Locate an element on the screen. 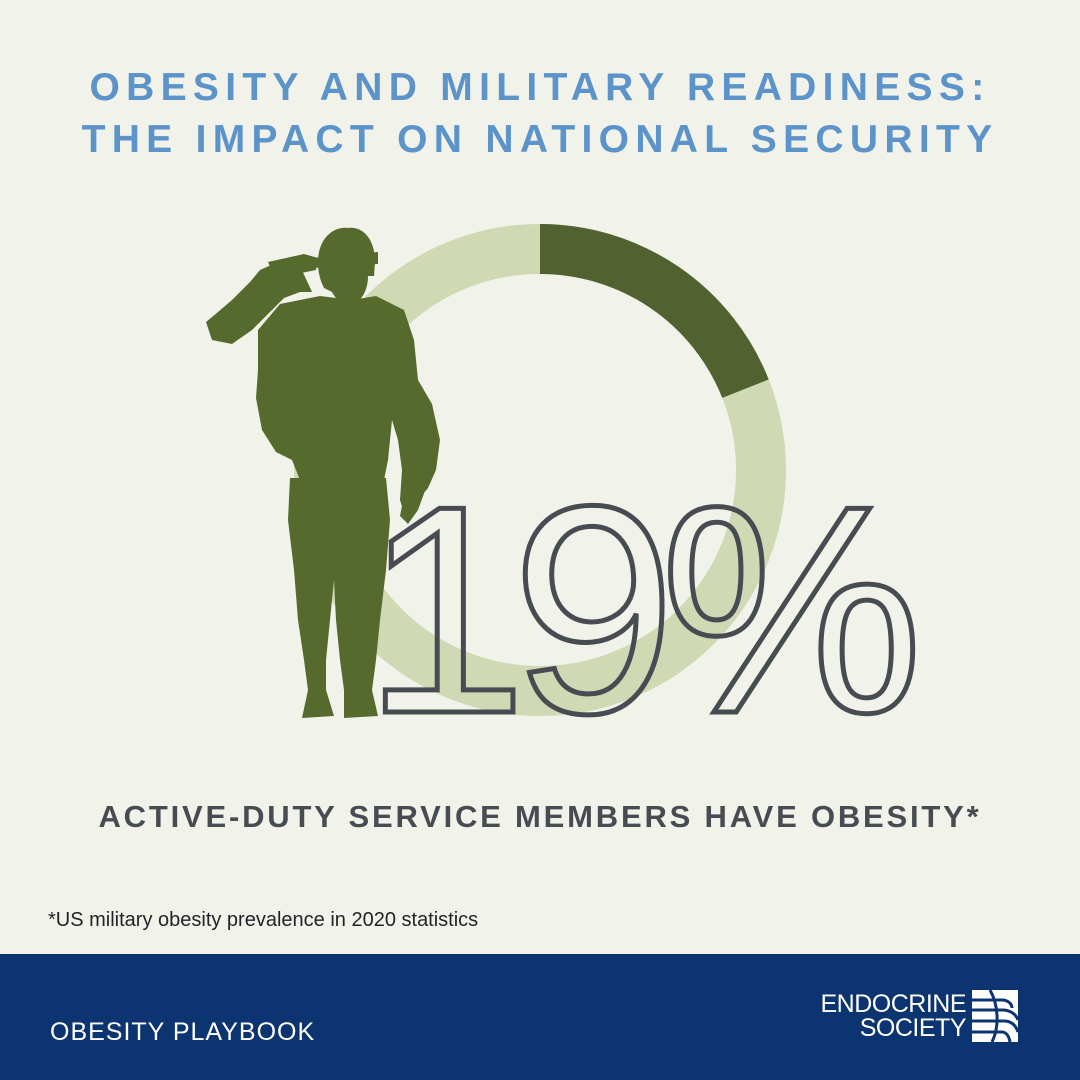  endocrine-society-logo-mark-icon is located at coordinates (995, 1016).